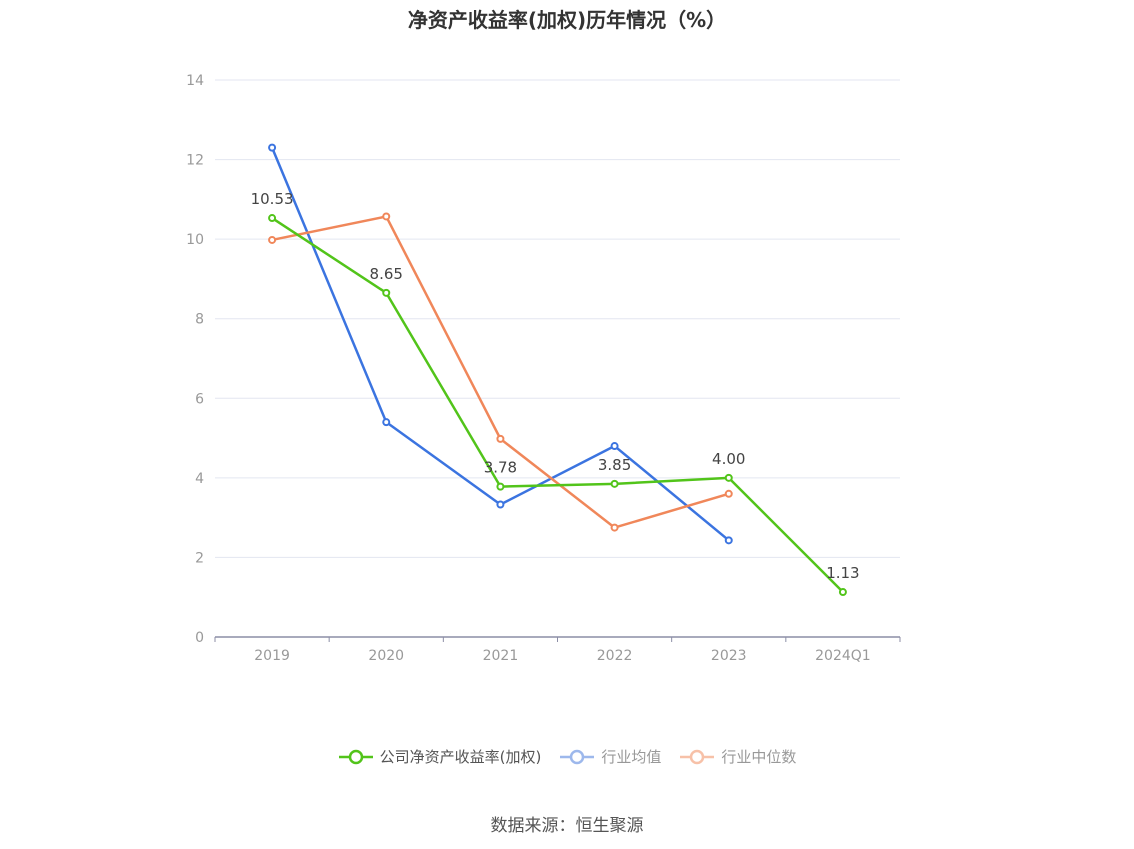 The image size is (1134, 849). What do you see at coordinates (272, 199) in the screenshot?
I see `data-label: 10.53` at bounding box center [272, 199].